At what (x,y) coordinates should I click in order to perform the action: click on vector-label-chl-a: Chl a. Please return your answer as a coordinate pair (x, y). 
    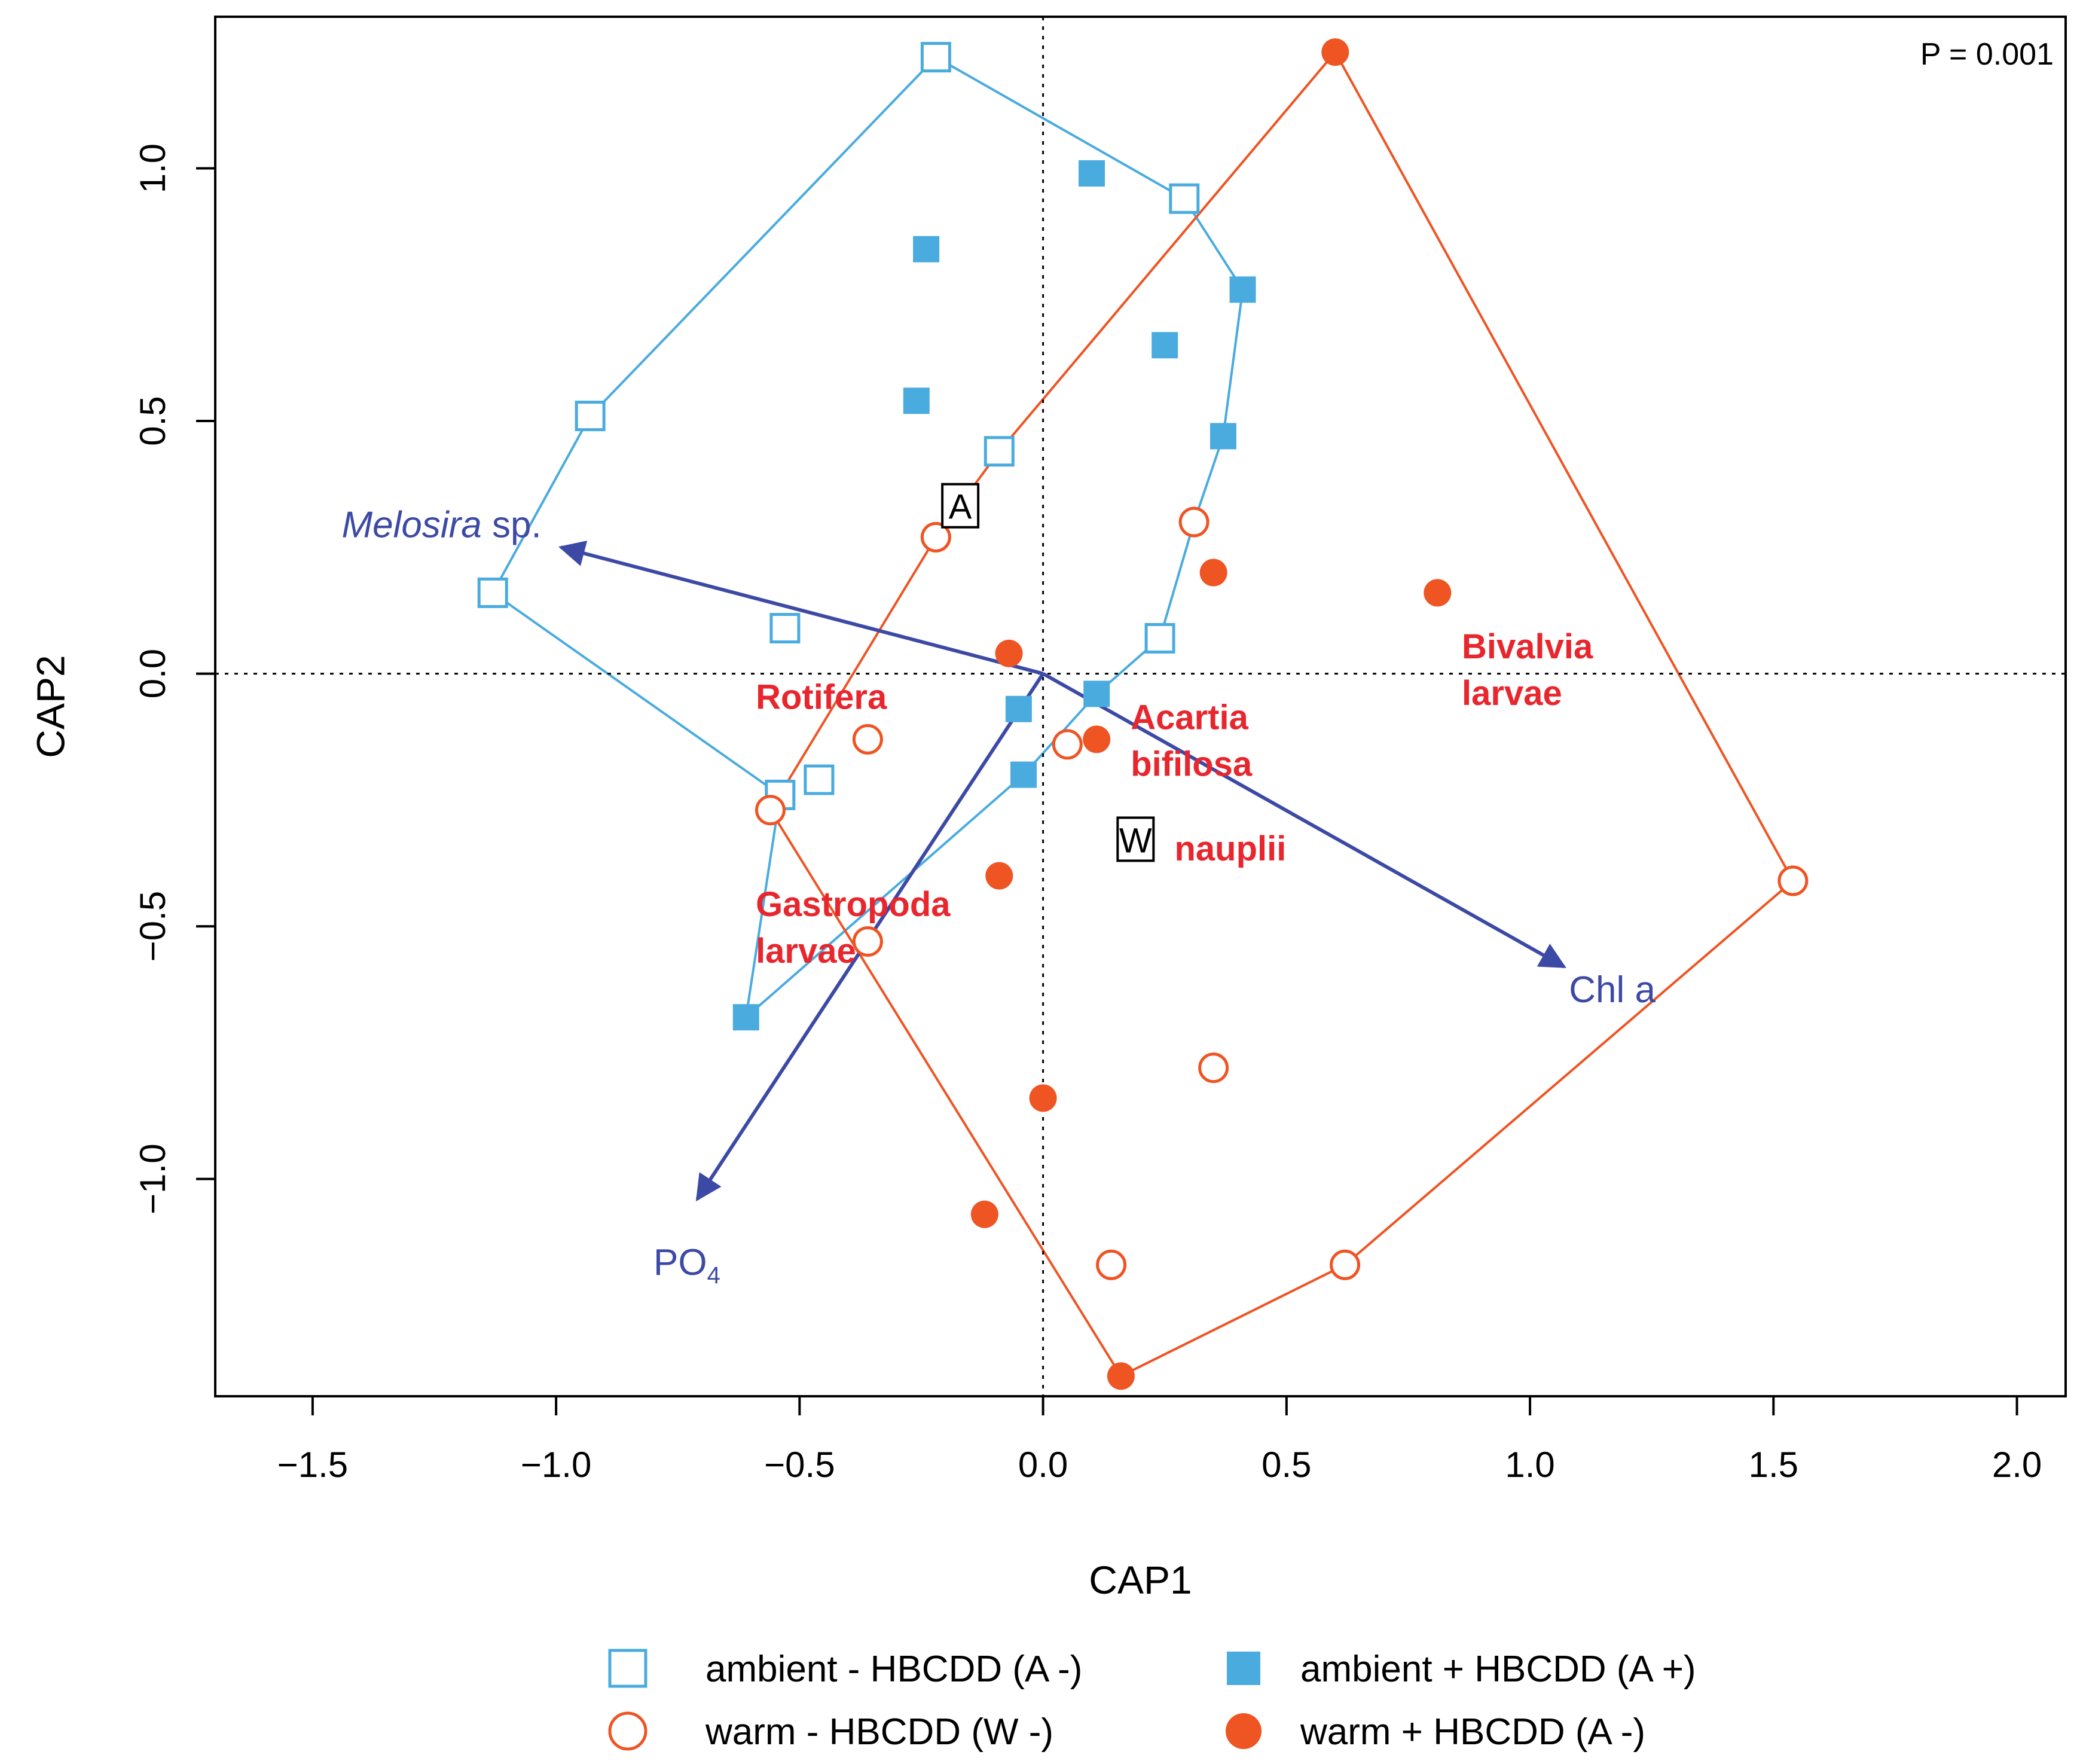
    Looking at the image, I should click on (1612, 990).